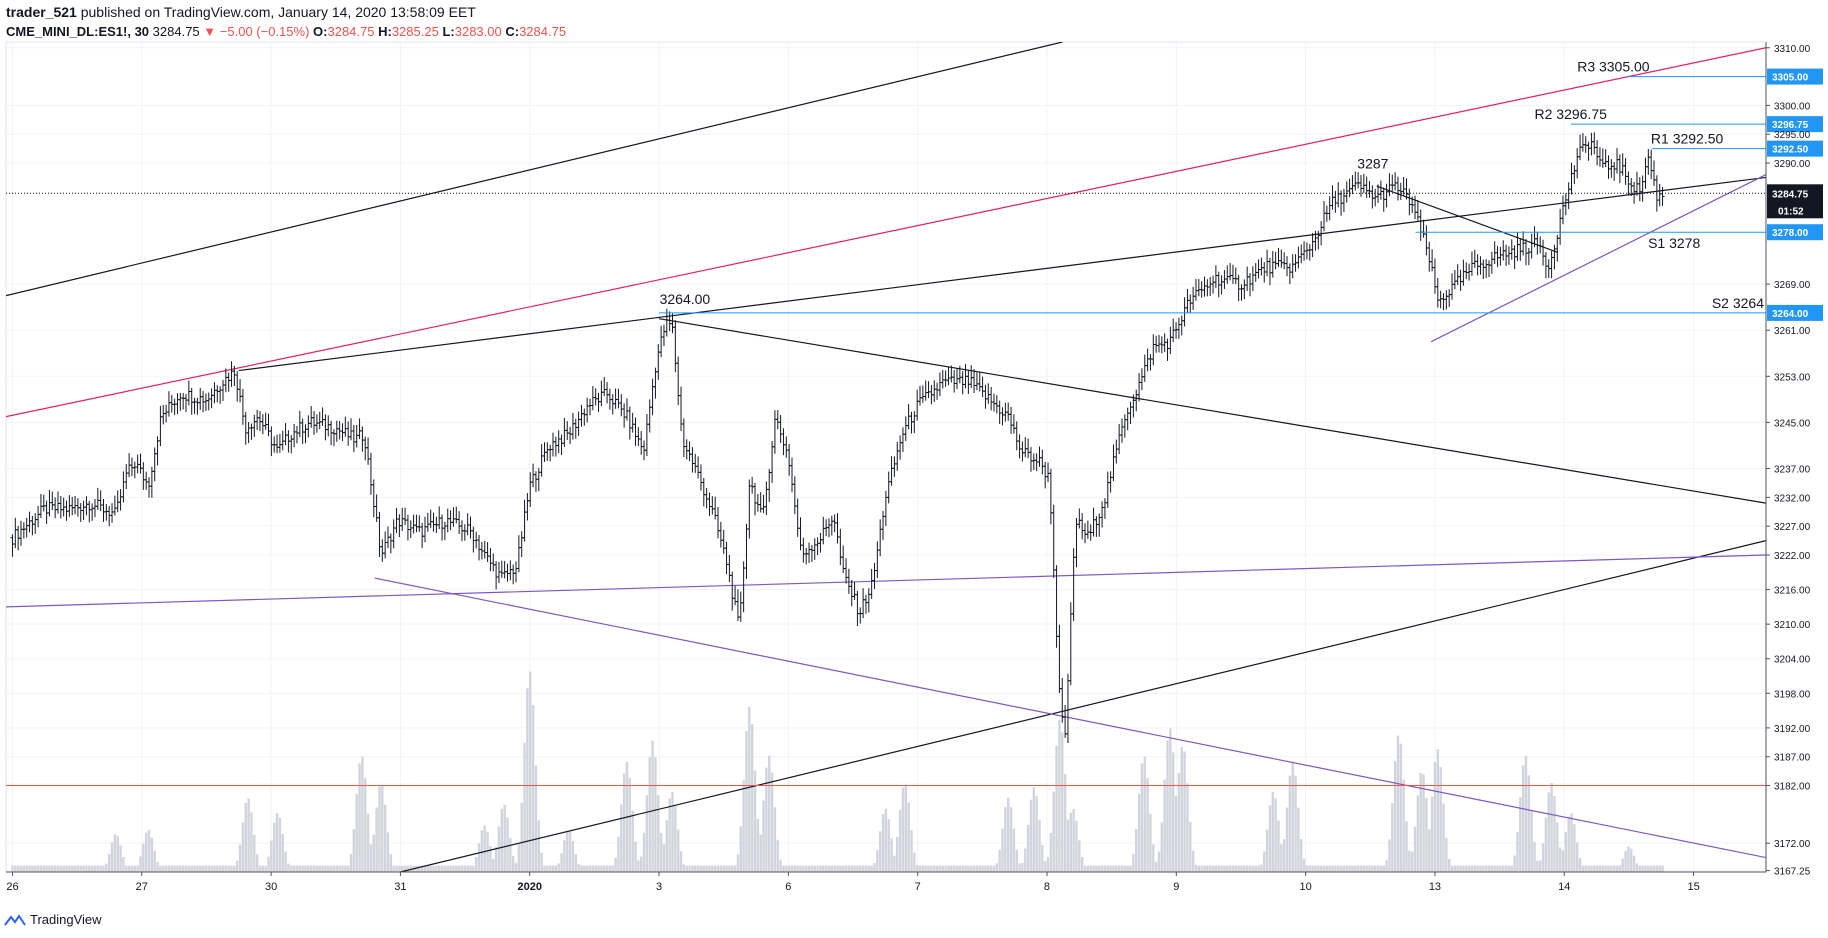 The width and height of the screenshot is (1828, 938). What do you see at coordinates (41, 12) in the screenshot?
I see `author-name: trader_521` at bounding box center [41, 12].